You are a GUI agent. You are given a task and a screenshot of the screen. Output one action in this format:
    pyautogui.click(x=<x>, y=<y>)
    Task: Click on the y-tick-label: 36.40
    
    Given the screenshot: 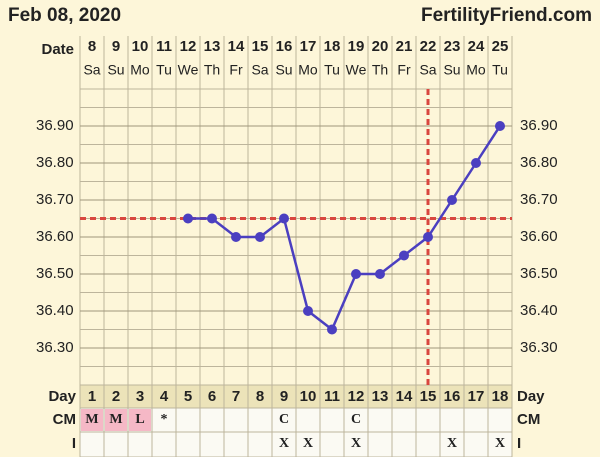 What is the action you would take?
    pyautogui.click(x=55, y=310)
    